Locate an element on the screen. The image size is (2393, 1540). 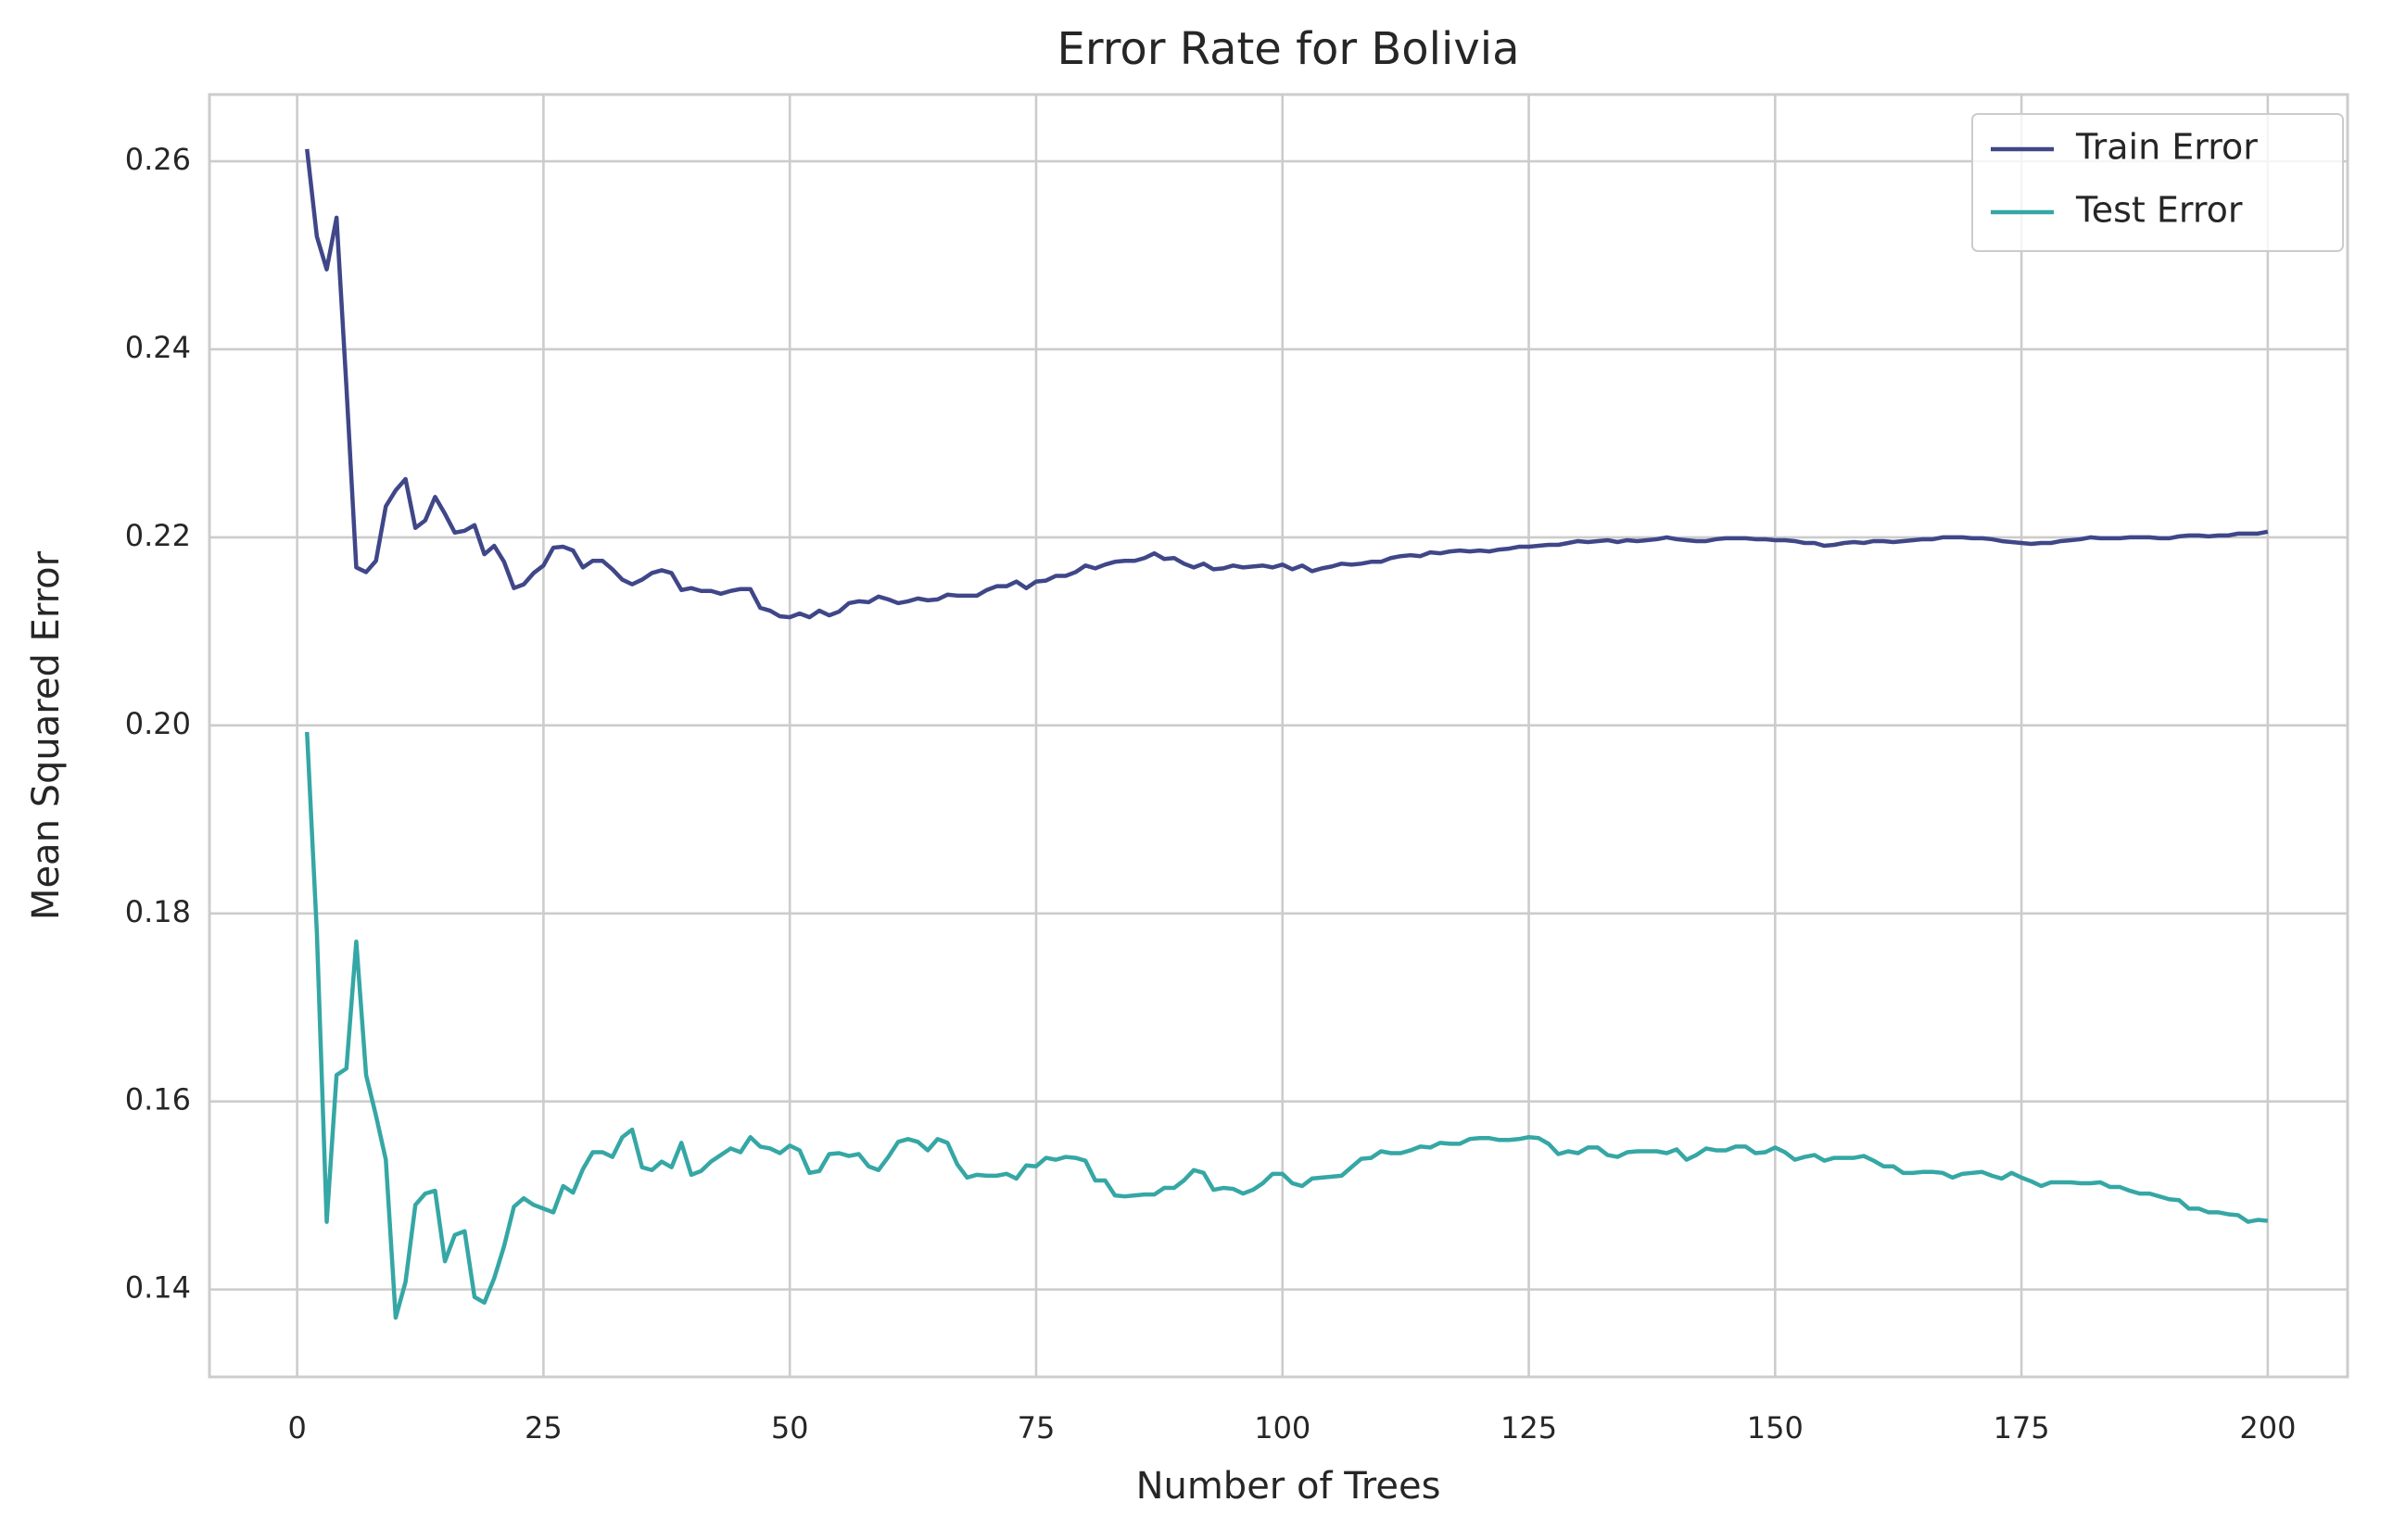
x-axis-label: Number of Trees is located at coordinates (1288, 1486).